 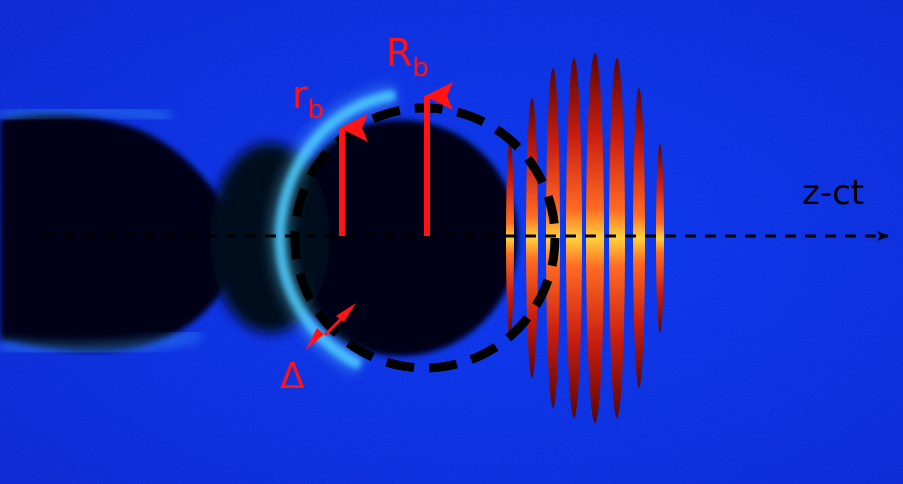 What do you see at coordinates (333, 326) in the screenshot?
I see `delta-line` at bounding box center [333, 326].